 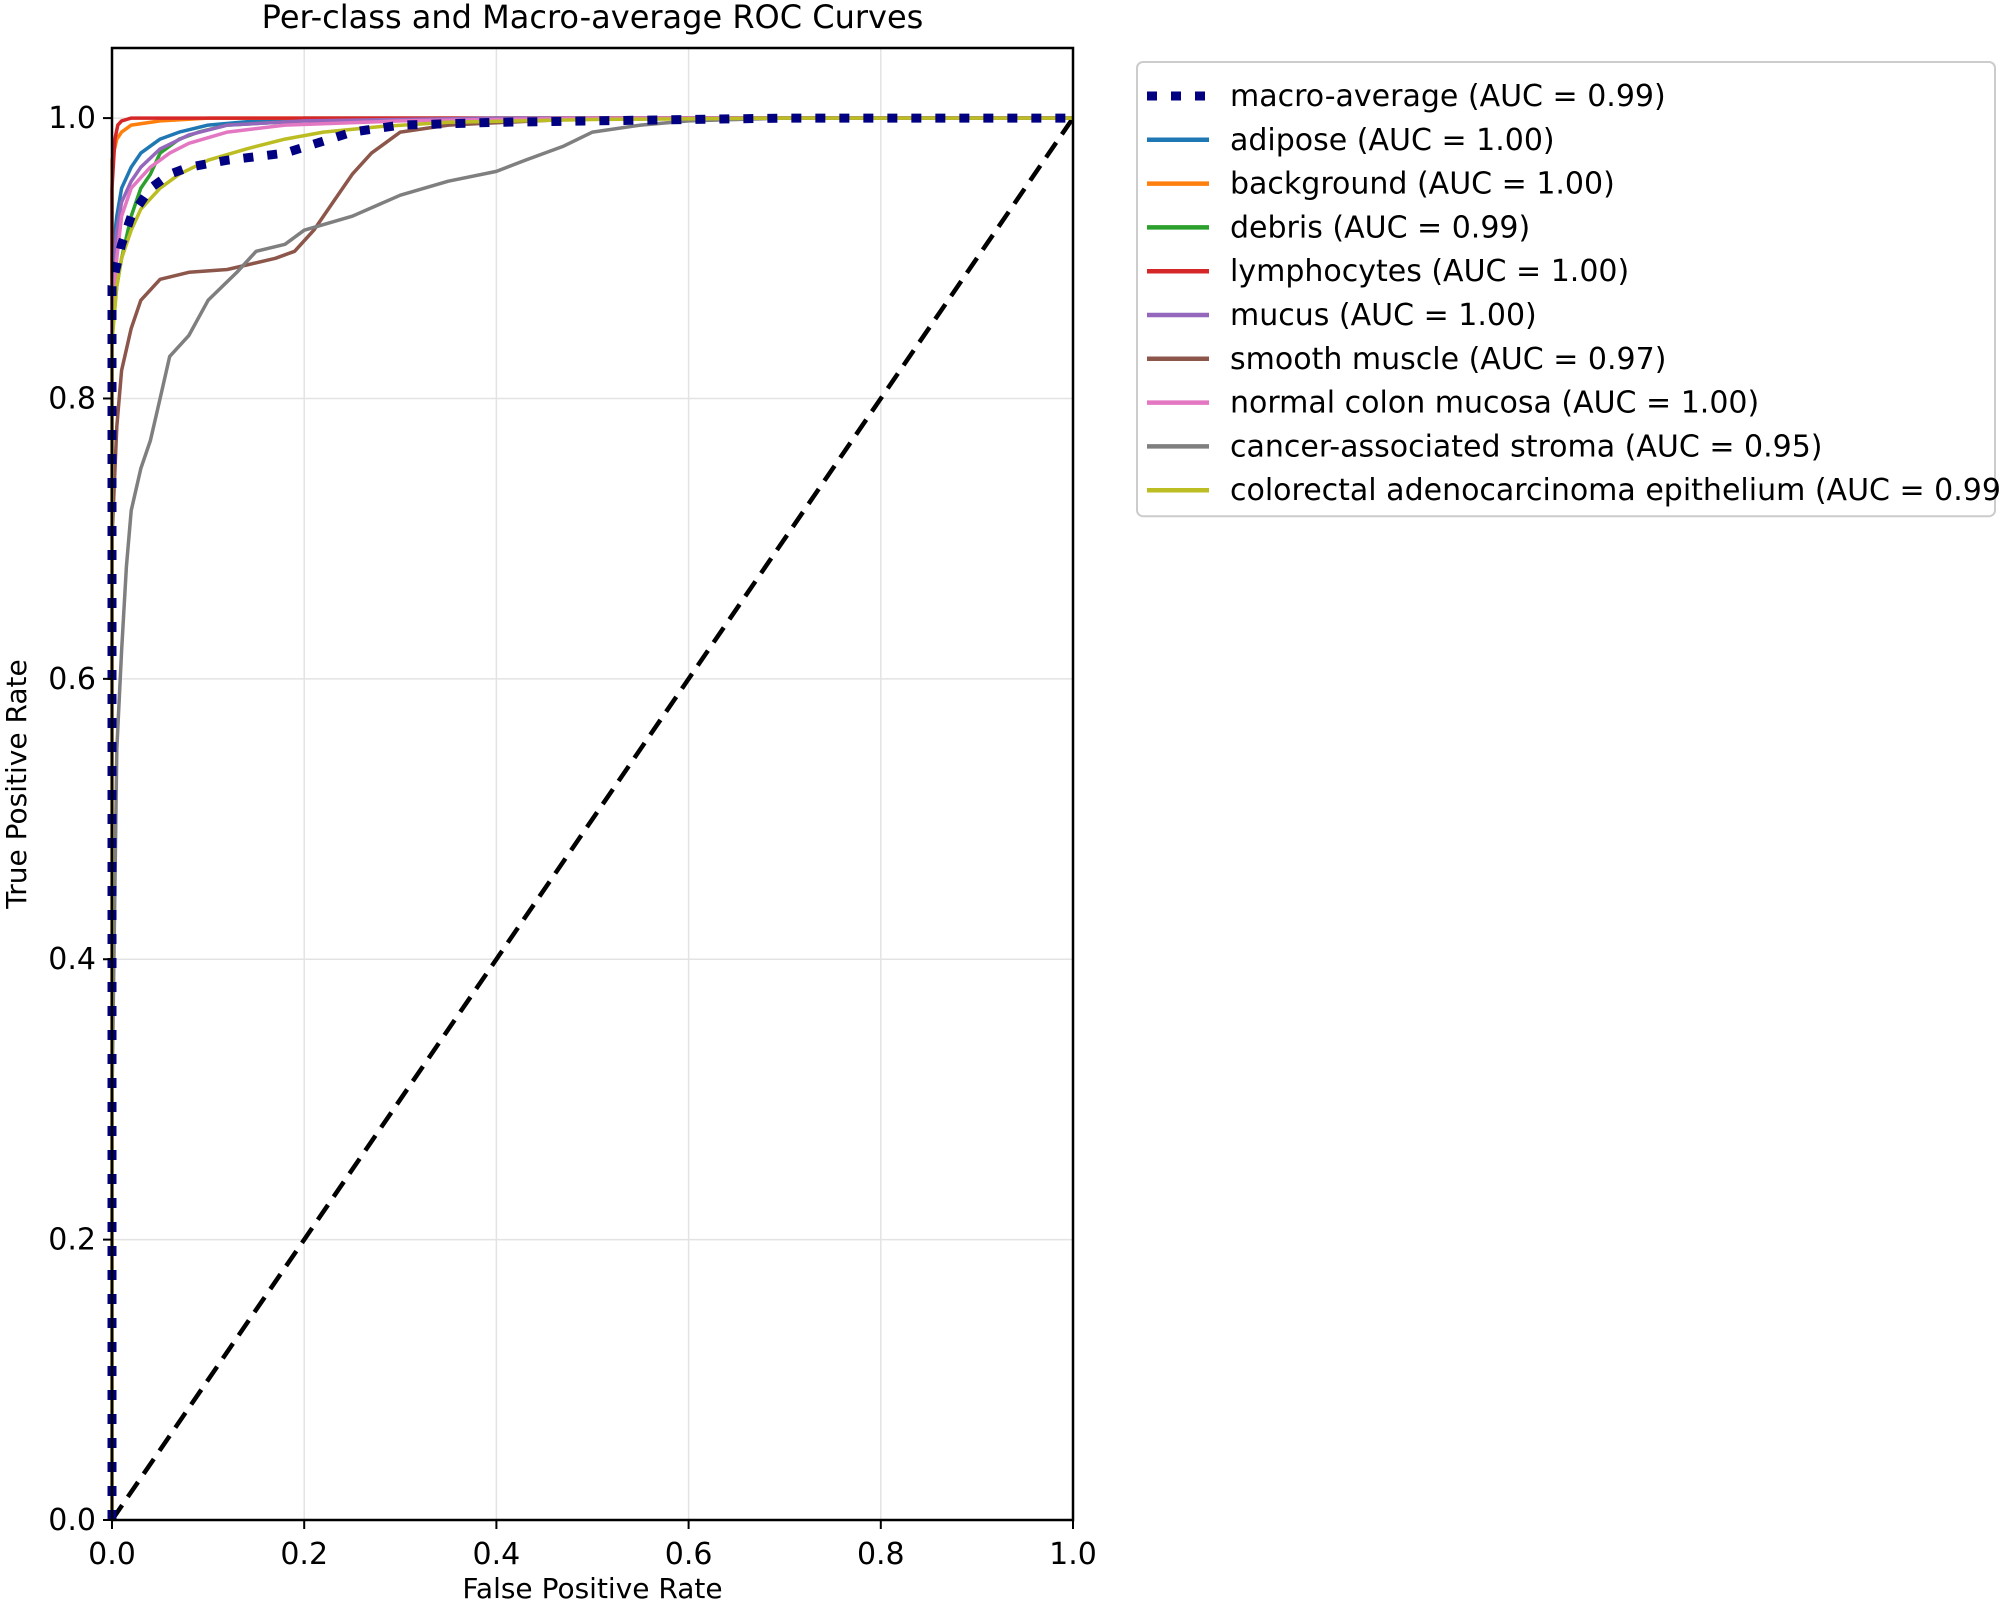 What do you see at coordinates (304, 1554) in the screenshot?
I see `x-tick-label-1: 0.2` at bounding box center [304, 1554].